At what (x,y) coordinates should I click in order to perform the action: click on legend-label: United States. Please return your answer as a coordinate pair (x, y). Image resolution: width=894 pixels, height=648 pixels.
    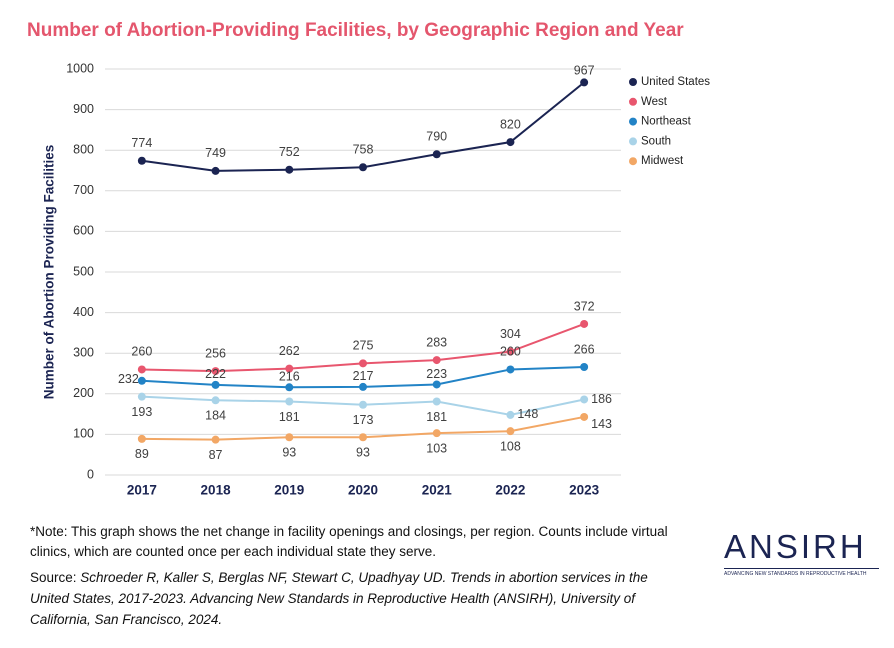
    Looking at the image, I should click on (675, 82).